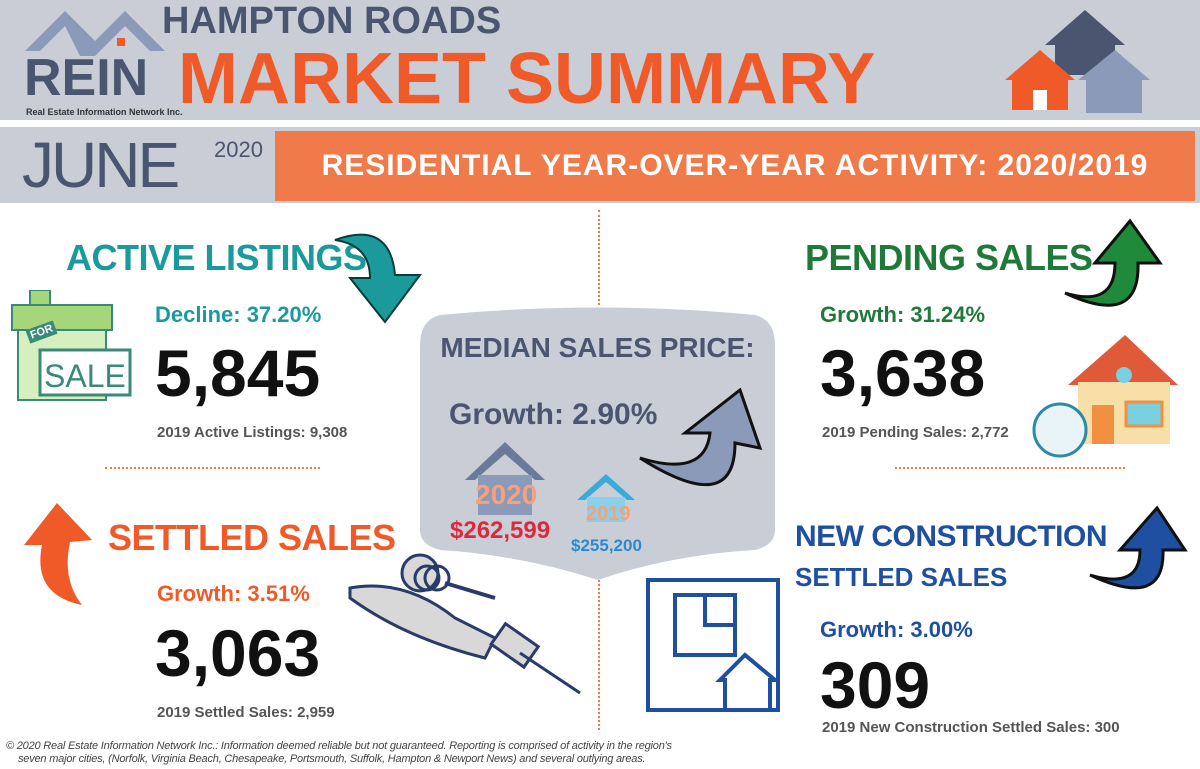  Describe the element at coordinates (246, 712) in the screenshot. I see `settled-sales-prior: 2019 Settled Sales: 2,959` at that location.